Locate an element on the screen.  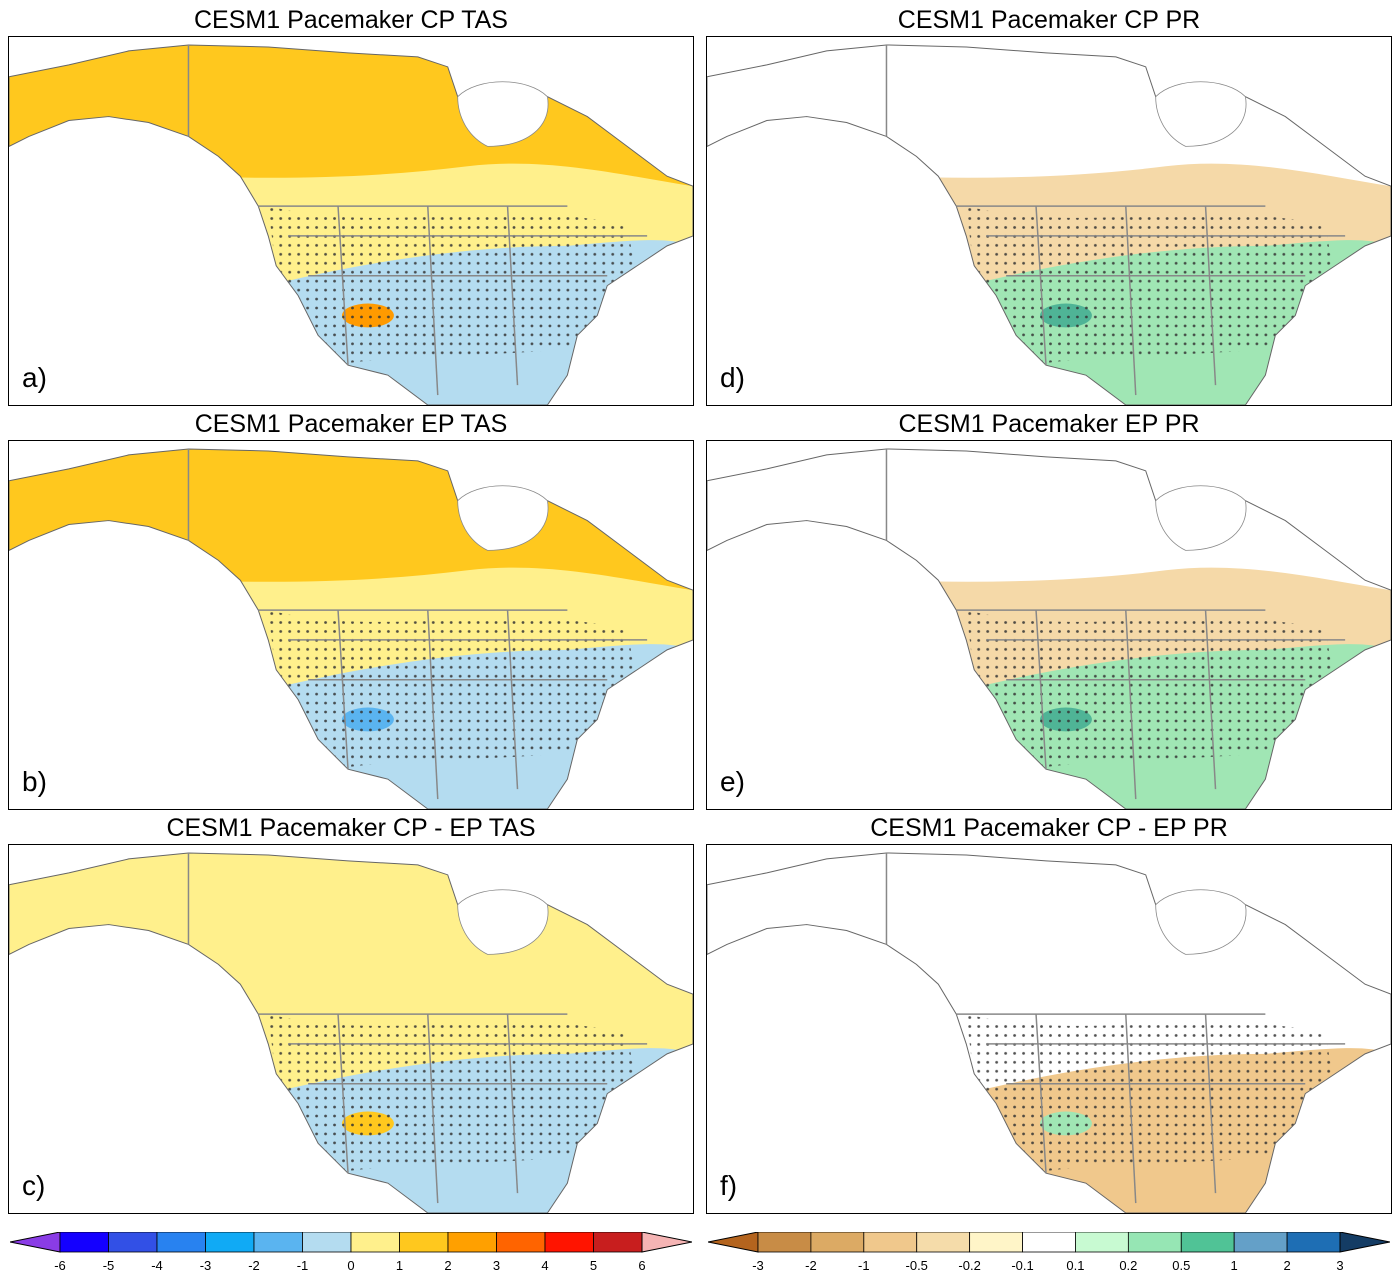
colorbar-tick-label: 0.1 is located at coordinates (1075, 1265).